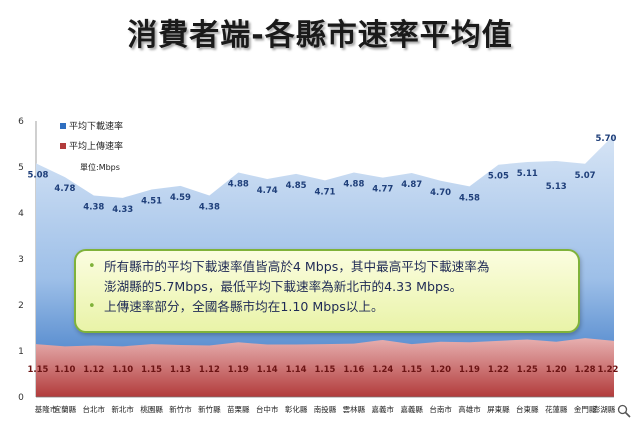  What do you see at coordinates (180, 409) in the screenshot?
I see `x-tick-label: 新竹市` at bounding box center [180, 409].